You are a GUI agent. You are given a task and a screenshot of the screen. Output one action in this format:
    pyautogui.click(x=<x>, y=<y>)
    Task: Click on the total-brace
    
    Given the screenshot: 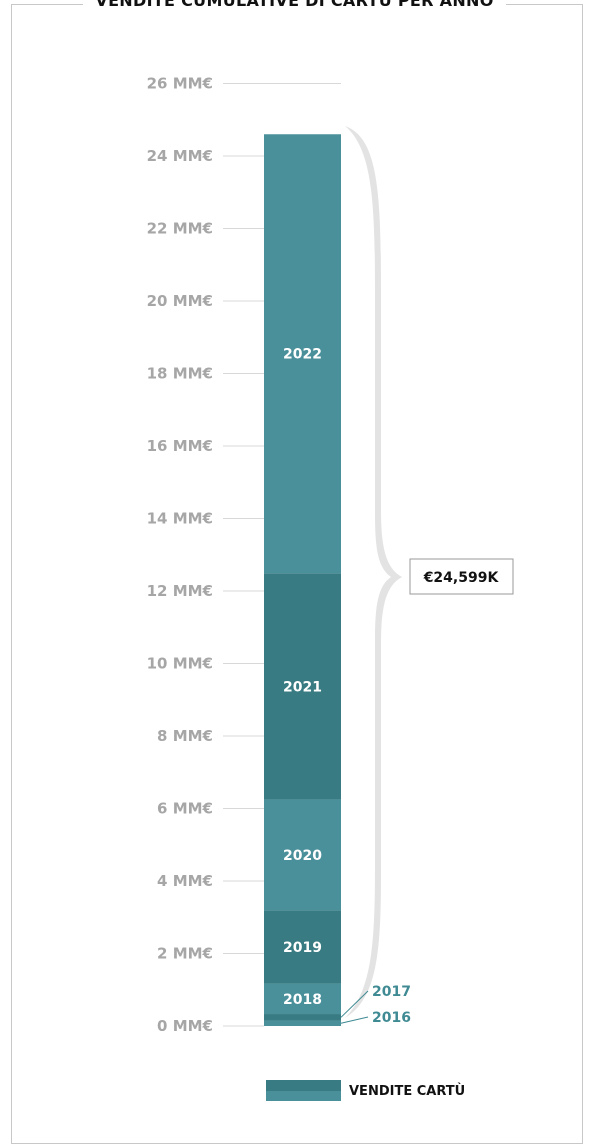 What is the action you would take?
    pyautogui.click(x=373, y=572)
    